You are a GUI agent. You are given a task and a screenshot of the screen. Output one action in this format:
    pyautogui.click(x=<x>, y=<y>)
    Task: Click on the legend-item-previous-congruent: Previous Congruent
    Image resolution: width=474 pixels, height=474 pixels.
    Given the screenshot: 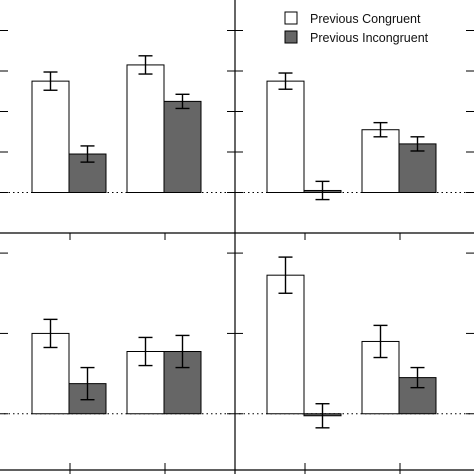 What is the action you would take?
    pyautogui.click(x=352, y=18)
    